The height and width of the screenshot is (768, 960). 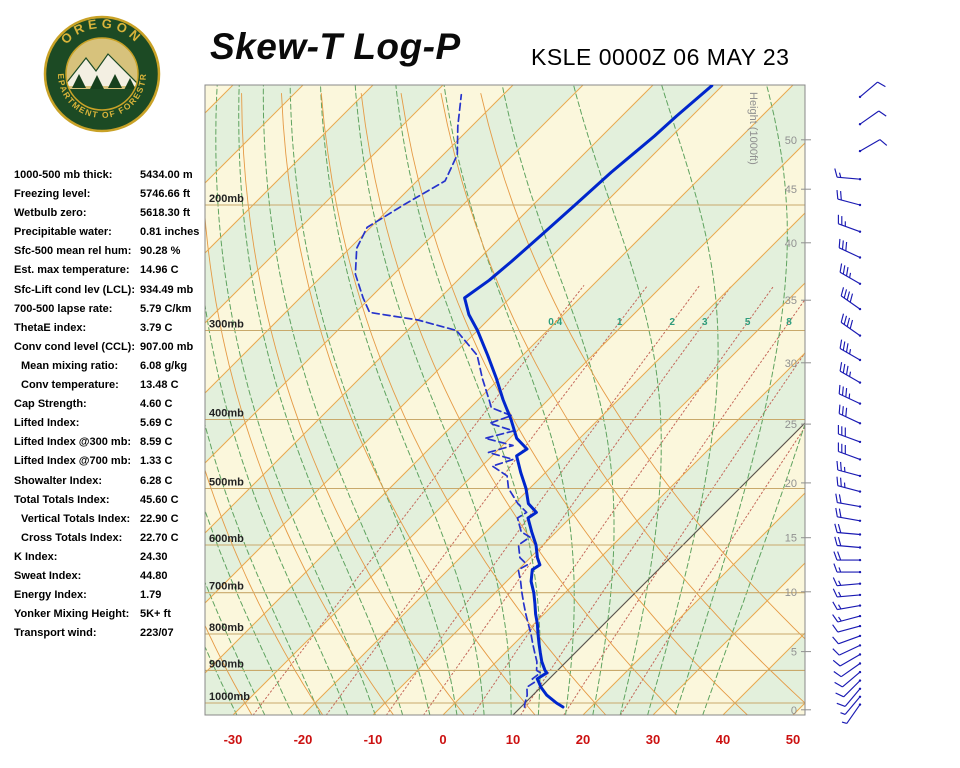 I want to click on height-tick-label: 25, so click(x=791, y=425).